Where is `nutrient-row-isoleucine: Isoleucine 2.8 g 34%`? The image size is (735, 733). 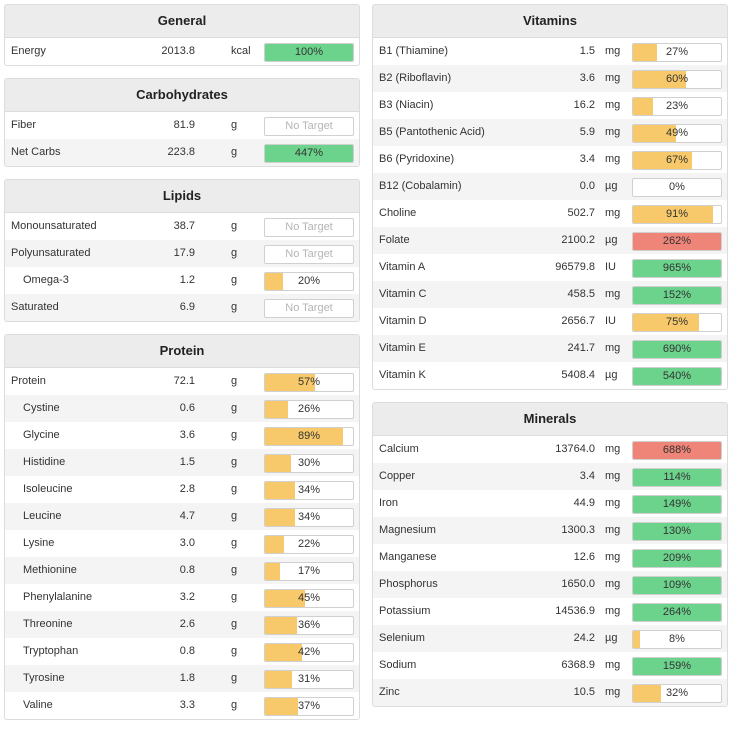 nutrient-row-isoleucine: Isoleucine 2.8 g 34% is located at coordinates (182, 489).